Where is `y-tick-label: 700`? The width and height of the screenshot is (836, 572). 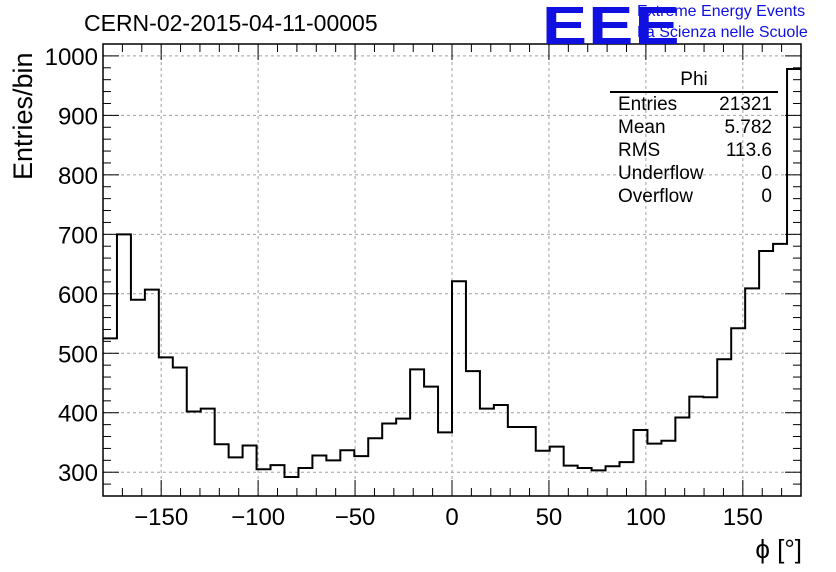
y-tick-label: 700 is located at coordinates (78, 235).